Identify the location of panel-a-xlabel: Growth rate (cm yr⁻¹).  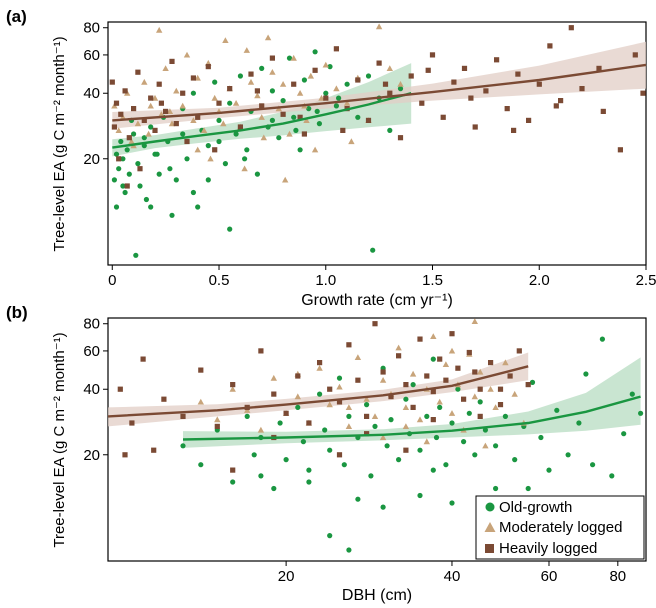
(377, 300).